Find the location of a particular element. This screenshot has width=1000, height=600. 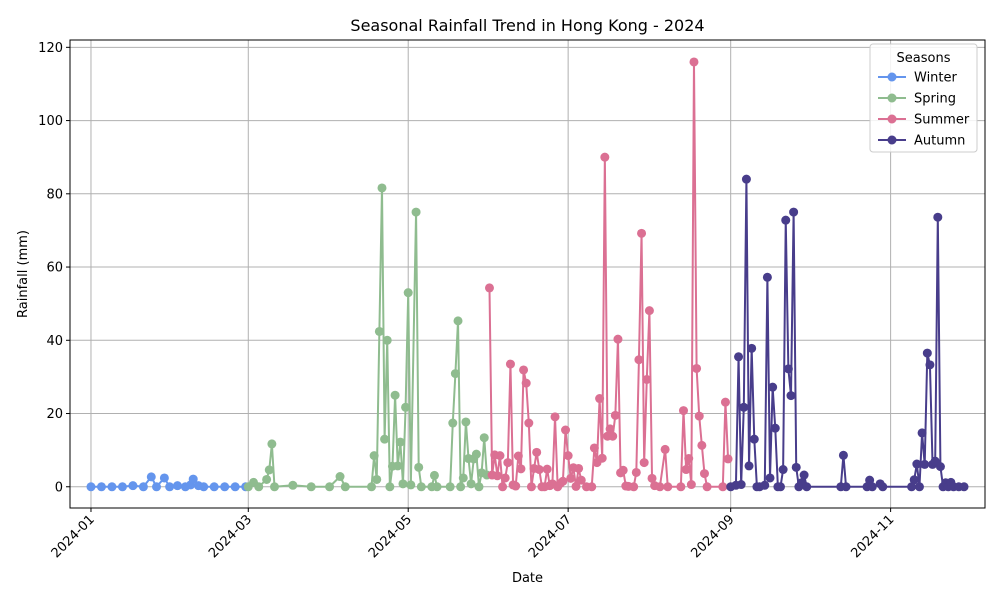

y-tick-label: 40 is located at coordinates (54, 341).